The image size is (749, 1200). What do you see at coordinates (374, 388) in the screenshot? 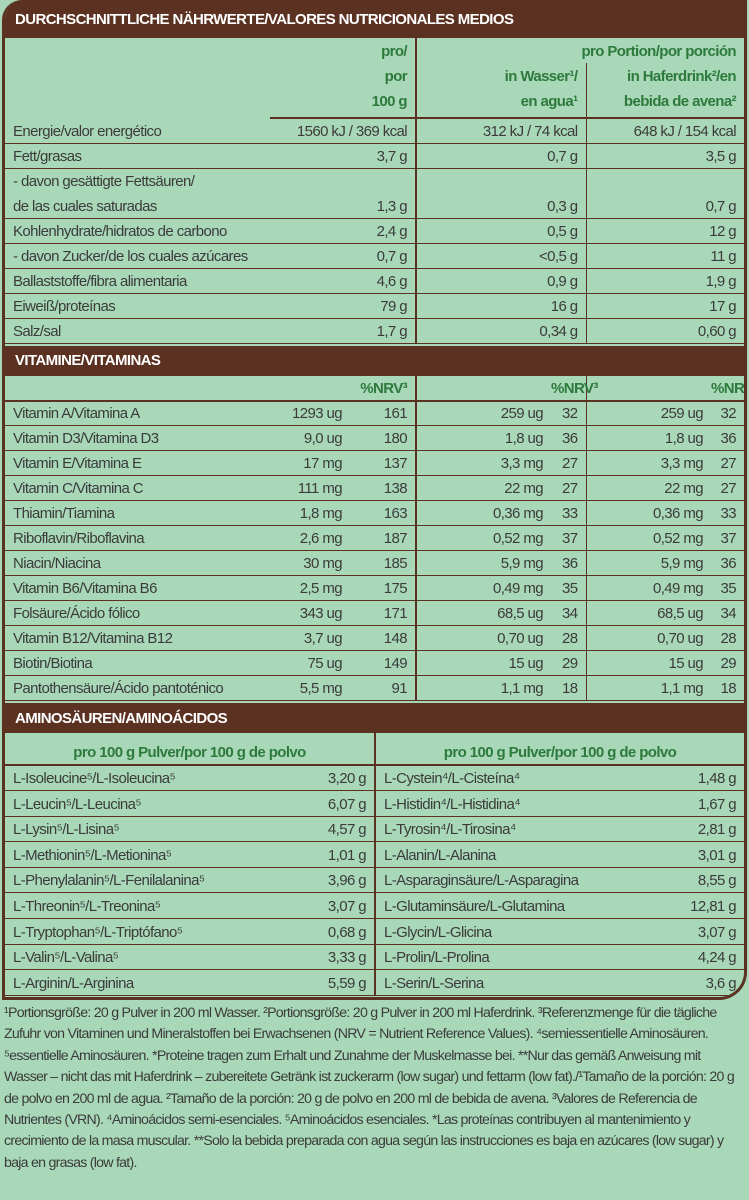
I see `vitamins-header-row: %NRV³ %NRV³ %NRV³` at bounding box center [374, 388].